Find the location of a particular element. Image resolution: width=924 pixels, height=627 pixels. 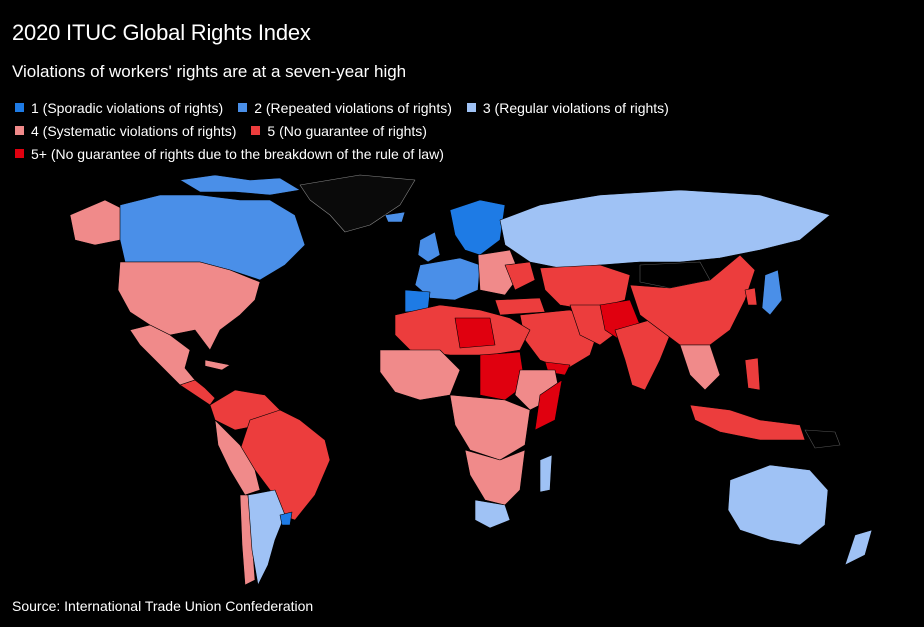

legend-label-1: 1 (Sporadic violations of rights) is located at coordinates (127, 107).